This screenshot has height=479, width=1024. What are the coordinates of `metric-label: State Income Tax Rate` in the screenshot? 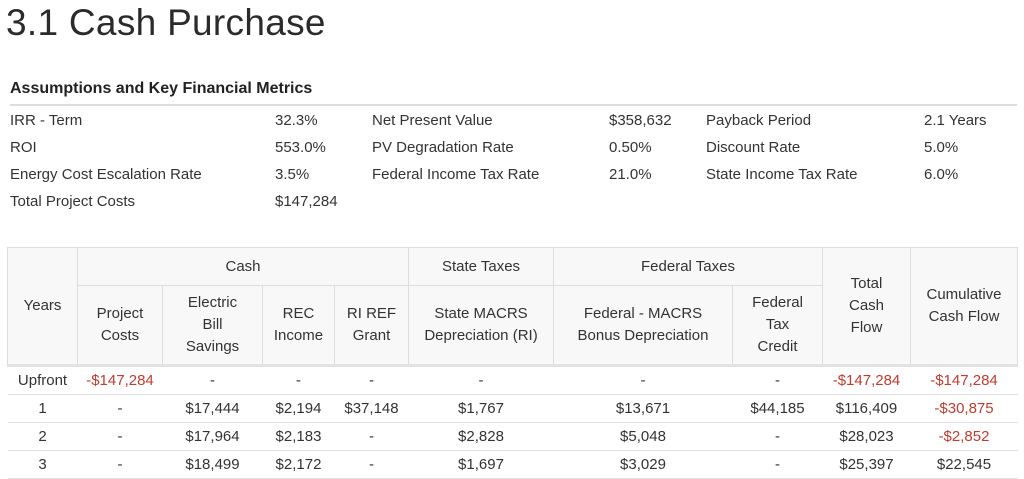 It's located at (782, 174).